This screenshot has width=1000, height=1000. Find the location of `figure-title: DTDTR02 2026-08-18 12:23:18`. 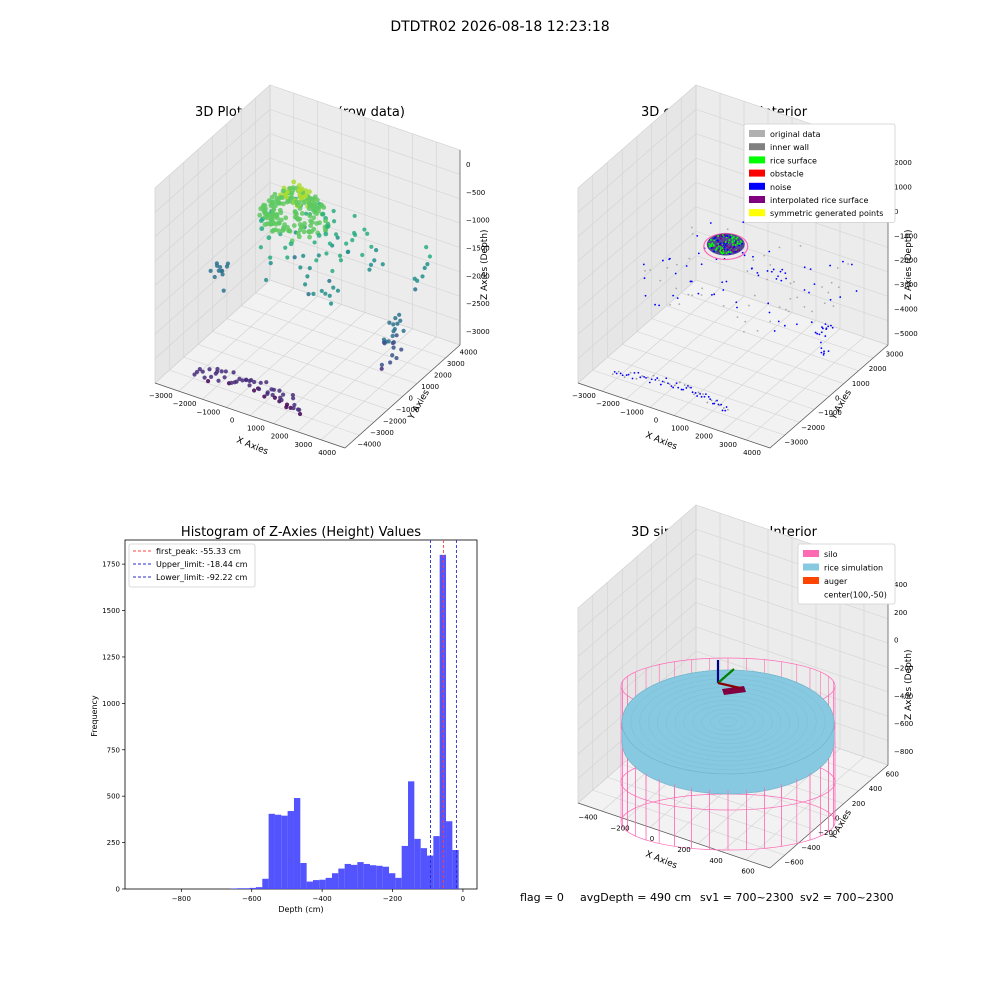

figure-title: DTDTR02 2026-08-18 12:23:18 is located at coordinates (499, 27).